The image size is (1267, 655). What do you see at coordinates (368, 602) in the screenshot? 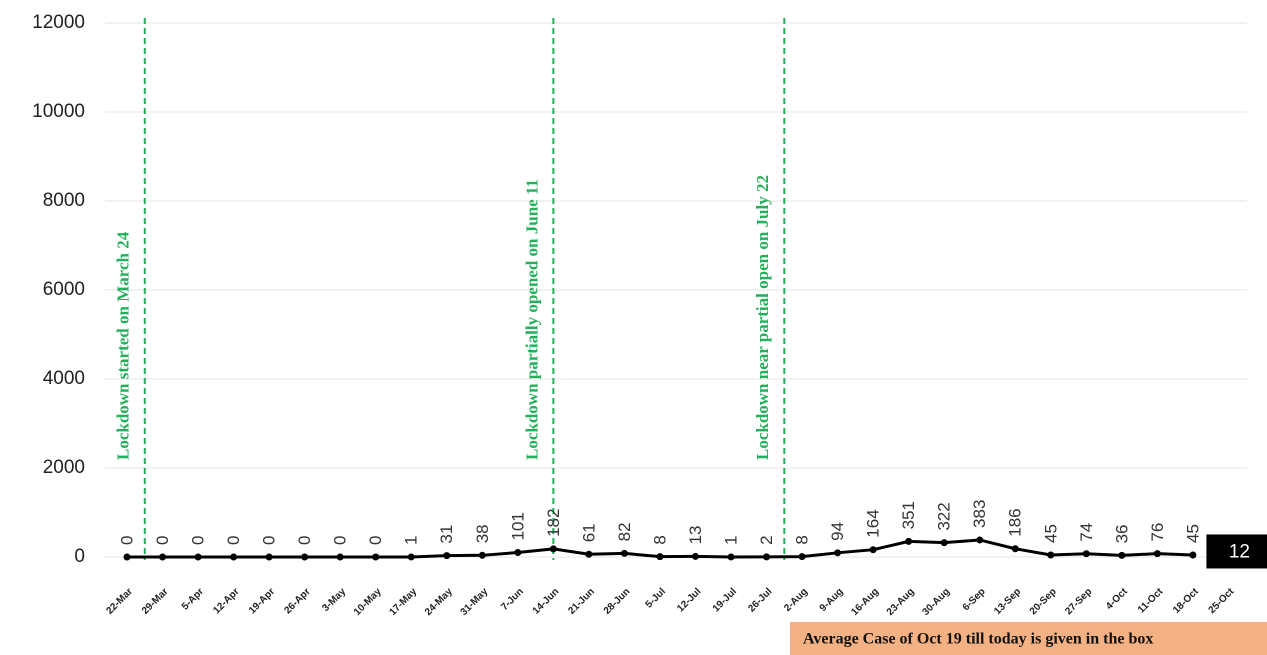
I see `x-tick-label: 10-May` at bounding box center [368, 602].